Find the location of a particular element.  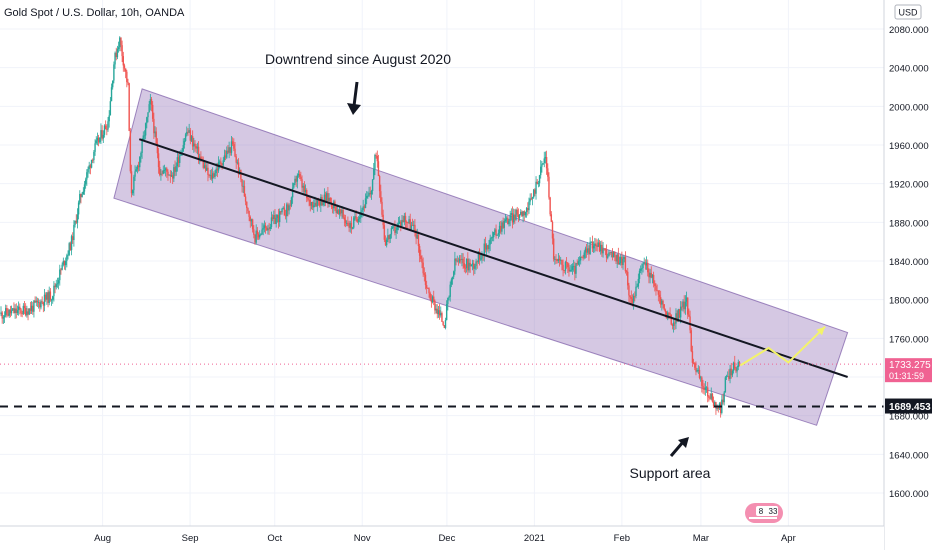

time-axis is located at coordinates (442, 538).